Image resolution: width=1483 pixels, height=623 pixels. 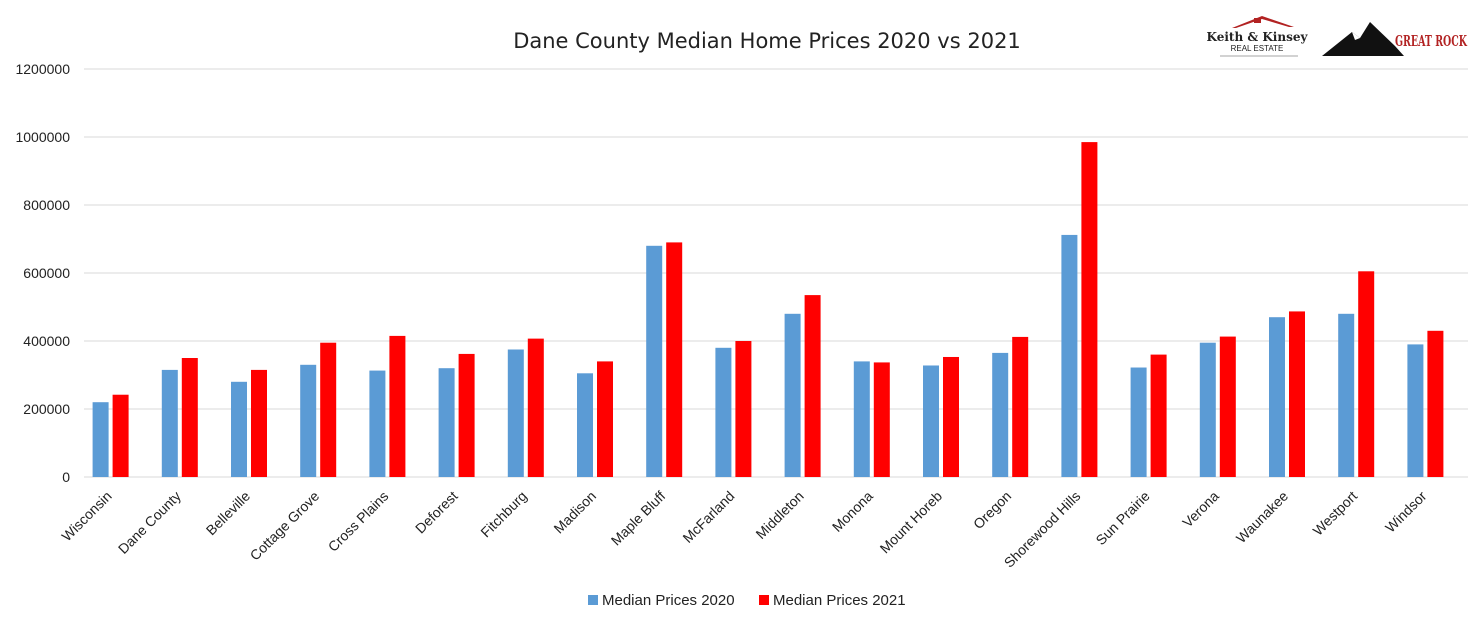 What do you see at coordinates (377, 423) in the screenshot?
I see `bar-2020-cross-plains` at bounding box center [377, 423].